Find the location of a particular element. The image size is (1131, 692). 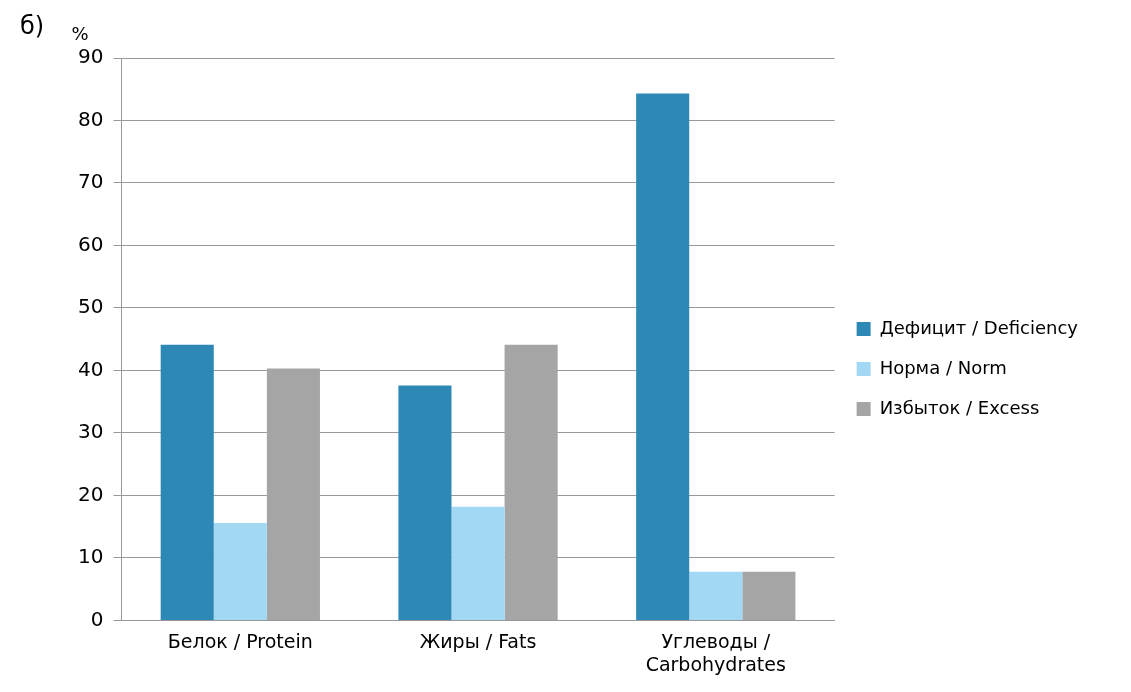

y-tick-label: 0 is located at coordinates (97, 618).